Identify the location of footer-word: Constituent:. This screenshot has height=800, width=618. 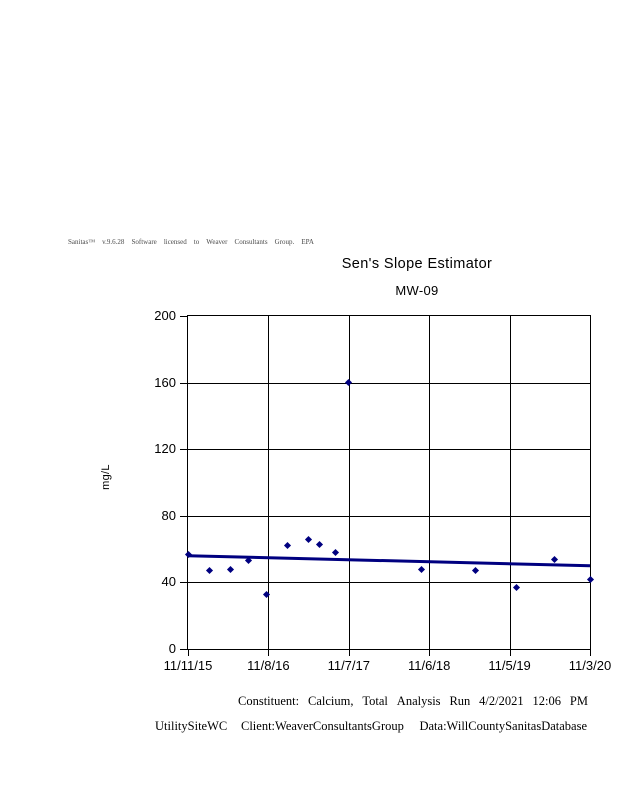
(269, 701).